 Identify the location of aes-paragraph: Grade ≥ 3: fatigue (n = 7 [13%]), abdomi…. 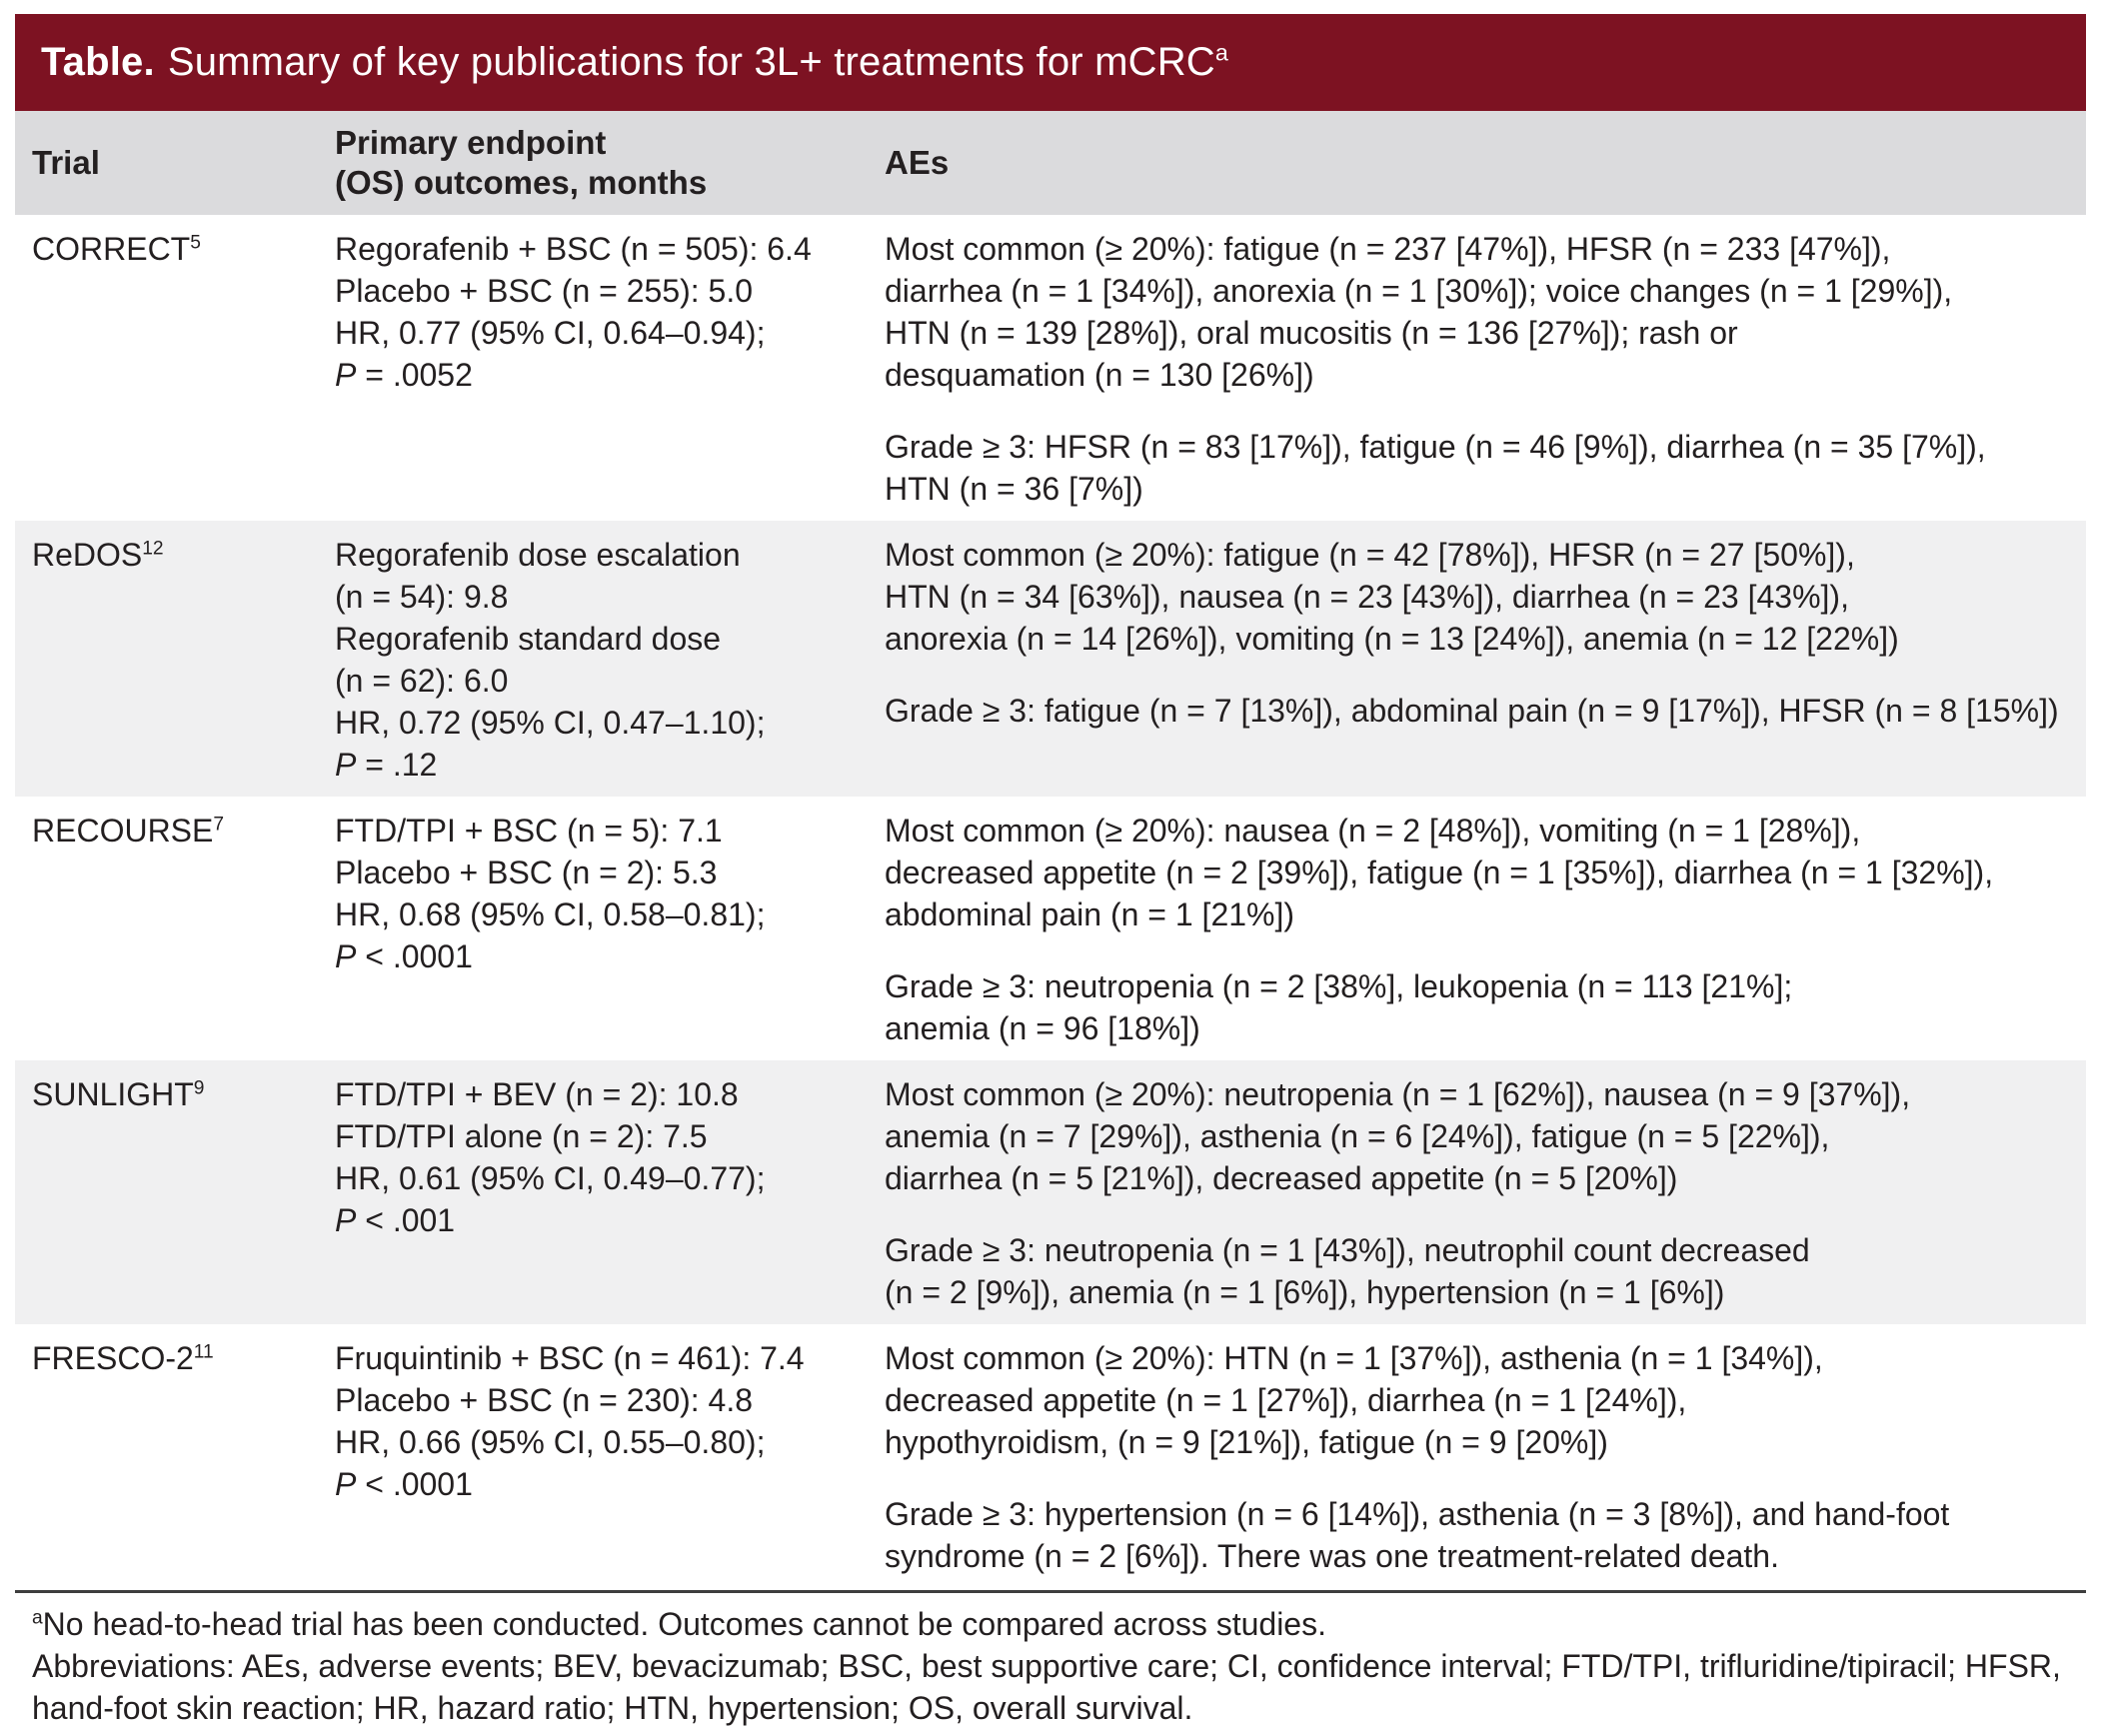
(1472, 711).